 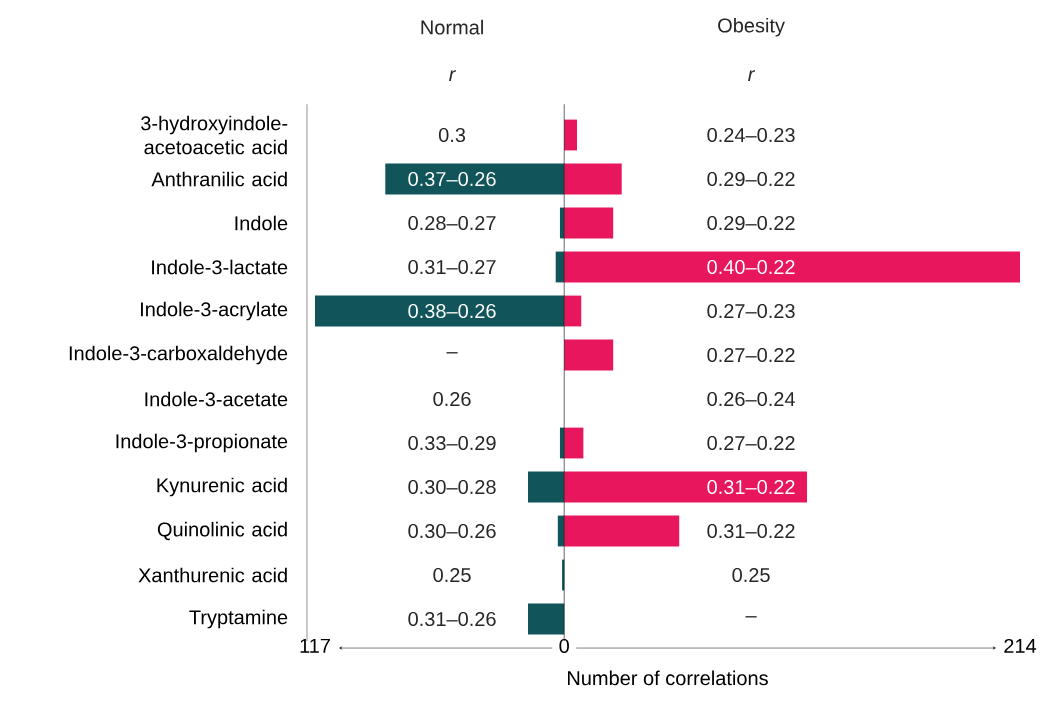 What do you see at coordinates (222, 531) in the screenshot?
I see `y-tick-label: Quinolinic acid` at bounding box center [222, 531].